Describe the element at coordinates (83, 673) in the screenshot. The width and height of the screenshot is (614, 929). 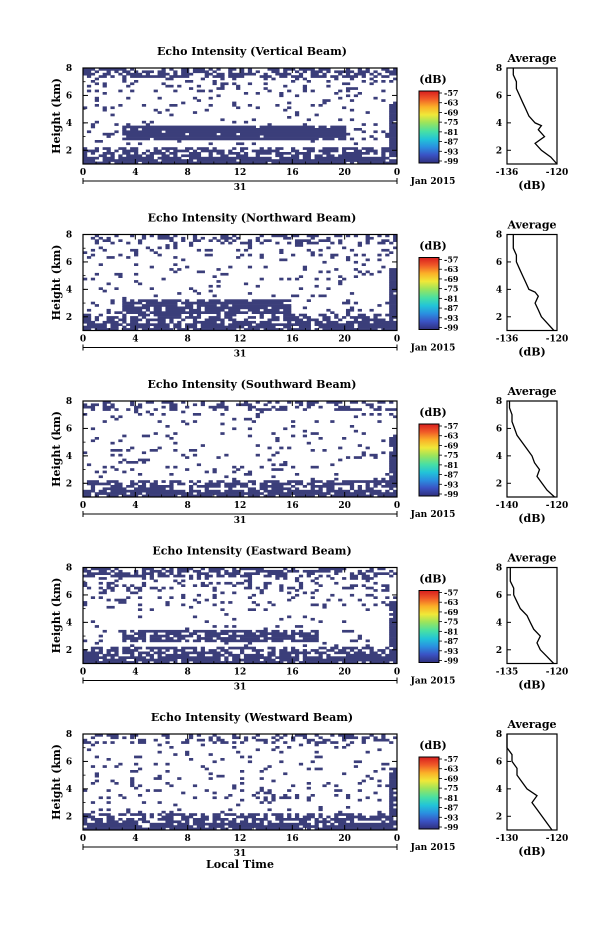
I see `x-tick-label: 0` at that location.